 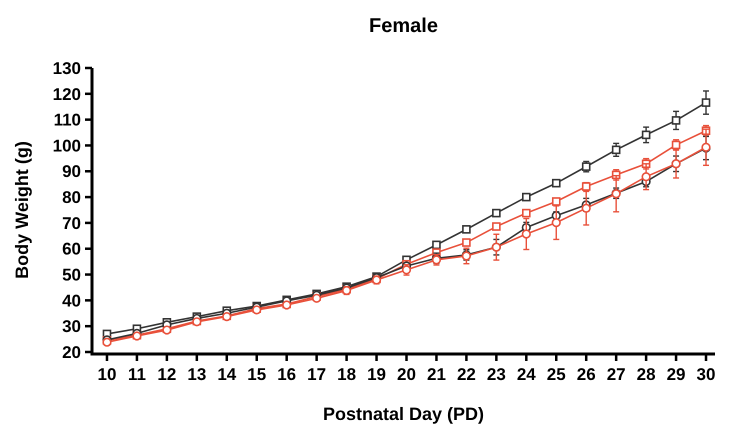 What do you see at coordinates (646, 374) in the screenshot?
I see `x-tick-label: 28` at bounding box center [646, 374].